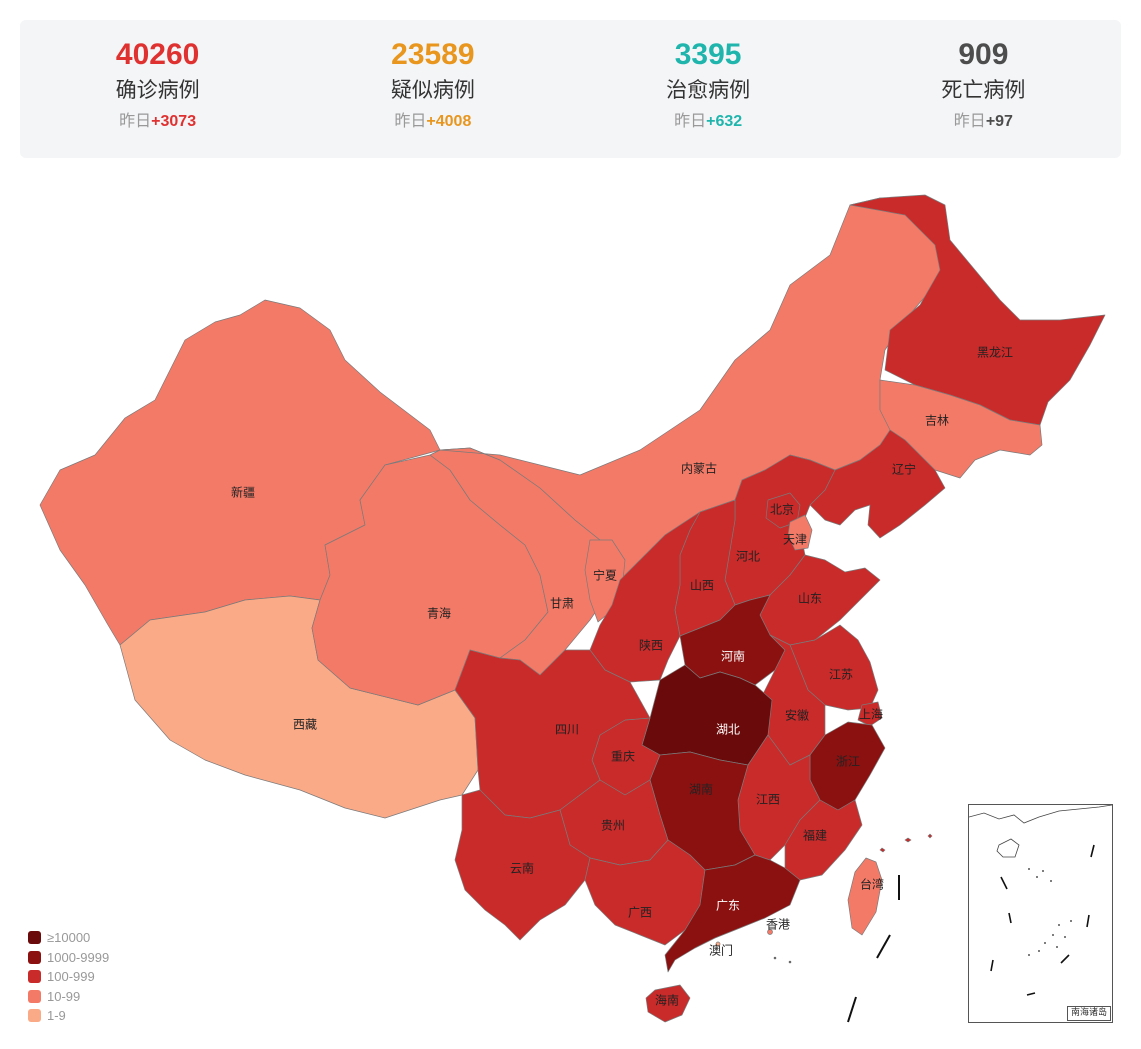 The image size is (1141, 1049). Describe the element at coordinates (728, 729) in the screenshot. I see `label-hubei: 湖北` at that location.